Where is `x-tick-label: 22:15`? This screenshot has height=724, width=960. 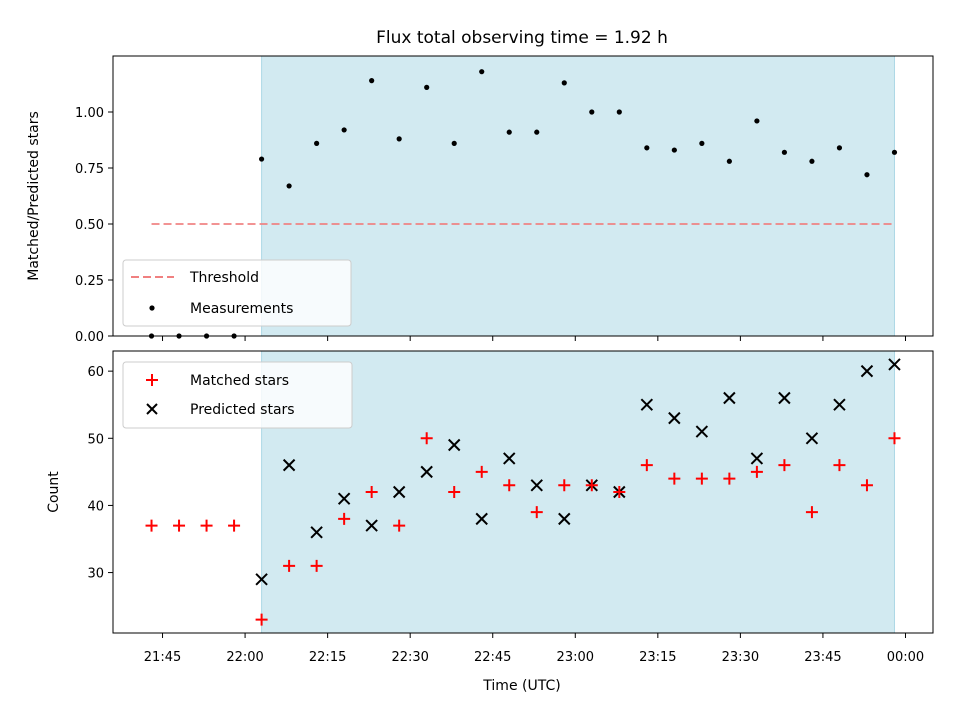
x-tick-label: 22:15 is located at coordinates (327, 657).